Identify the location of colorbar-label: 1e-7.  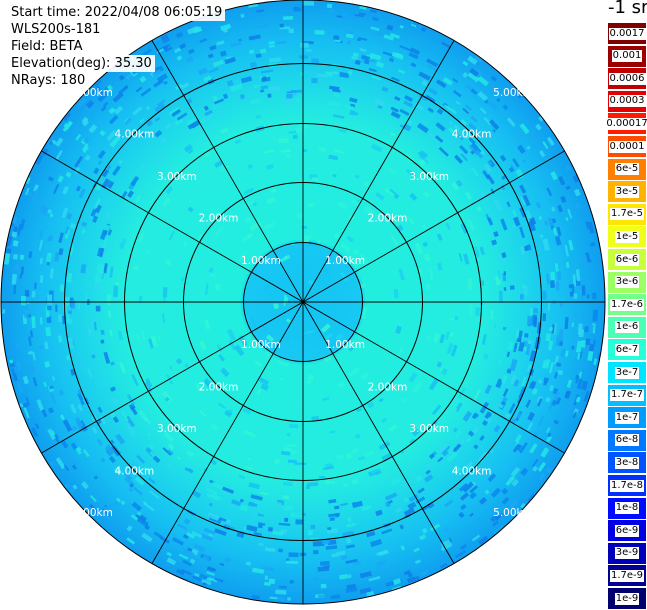
(627, 417).